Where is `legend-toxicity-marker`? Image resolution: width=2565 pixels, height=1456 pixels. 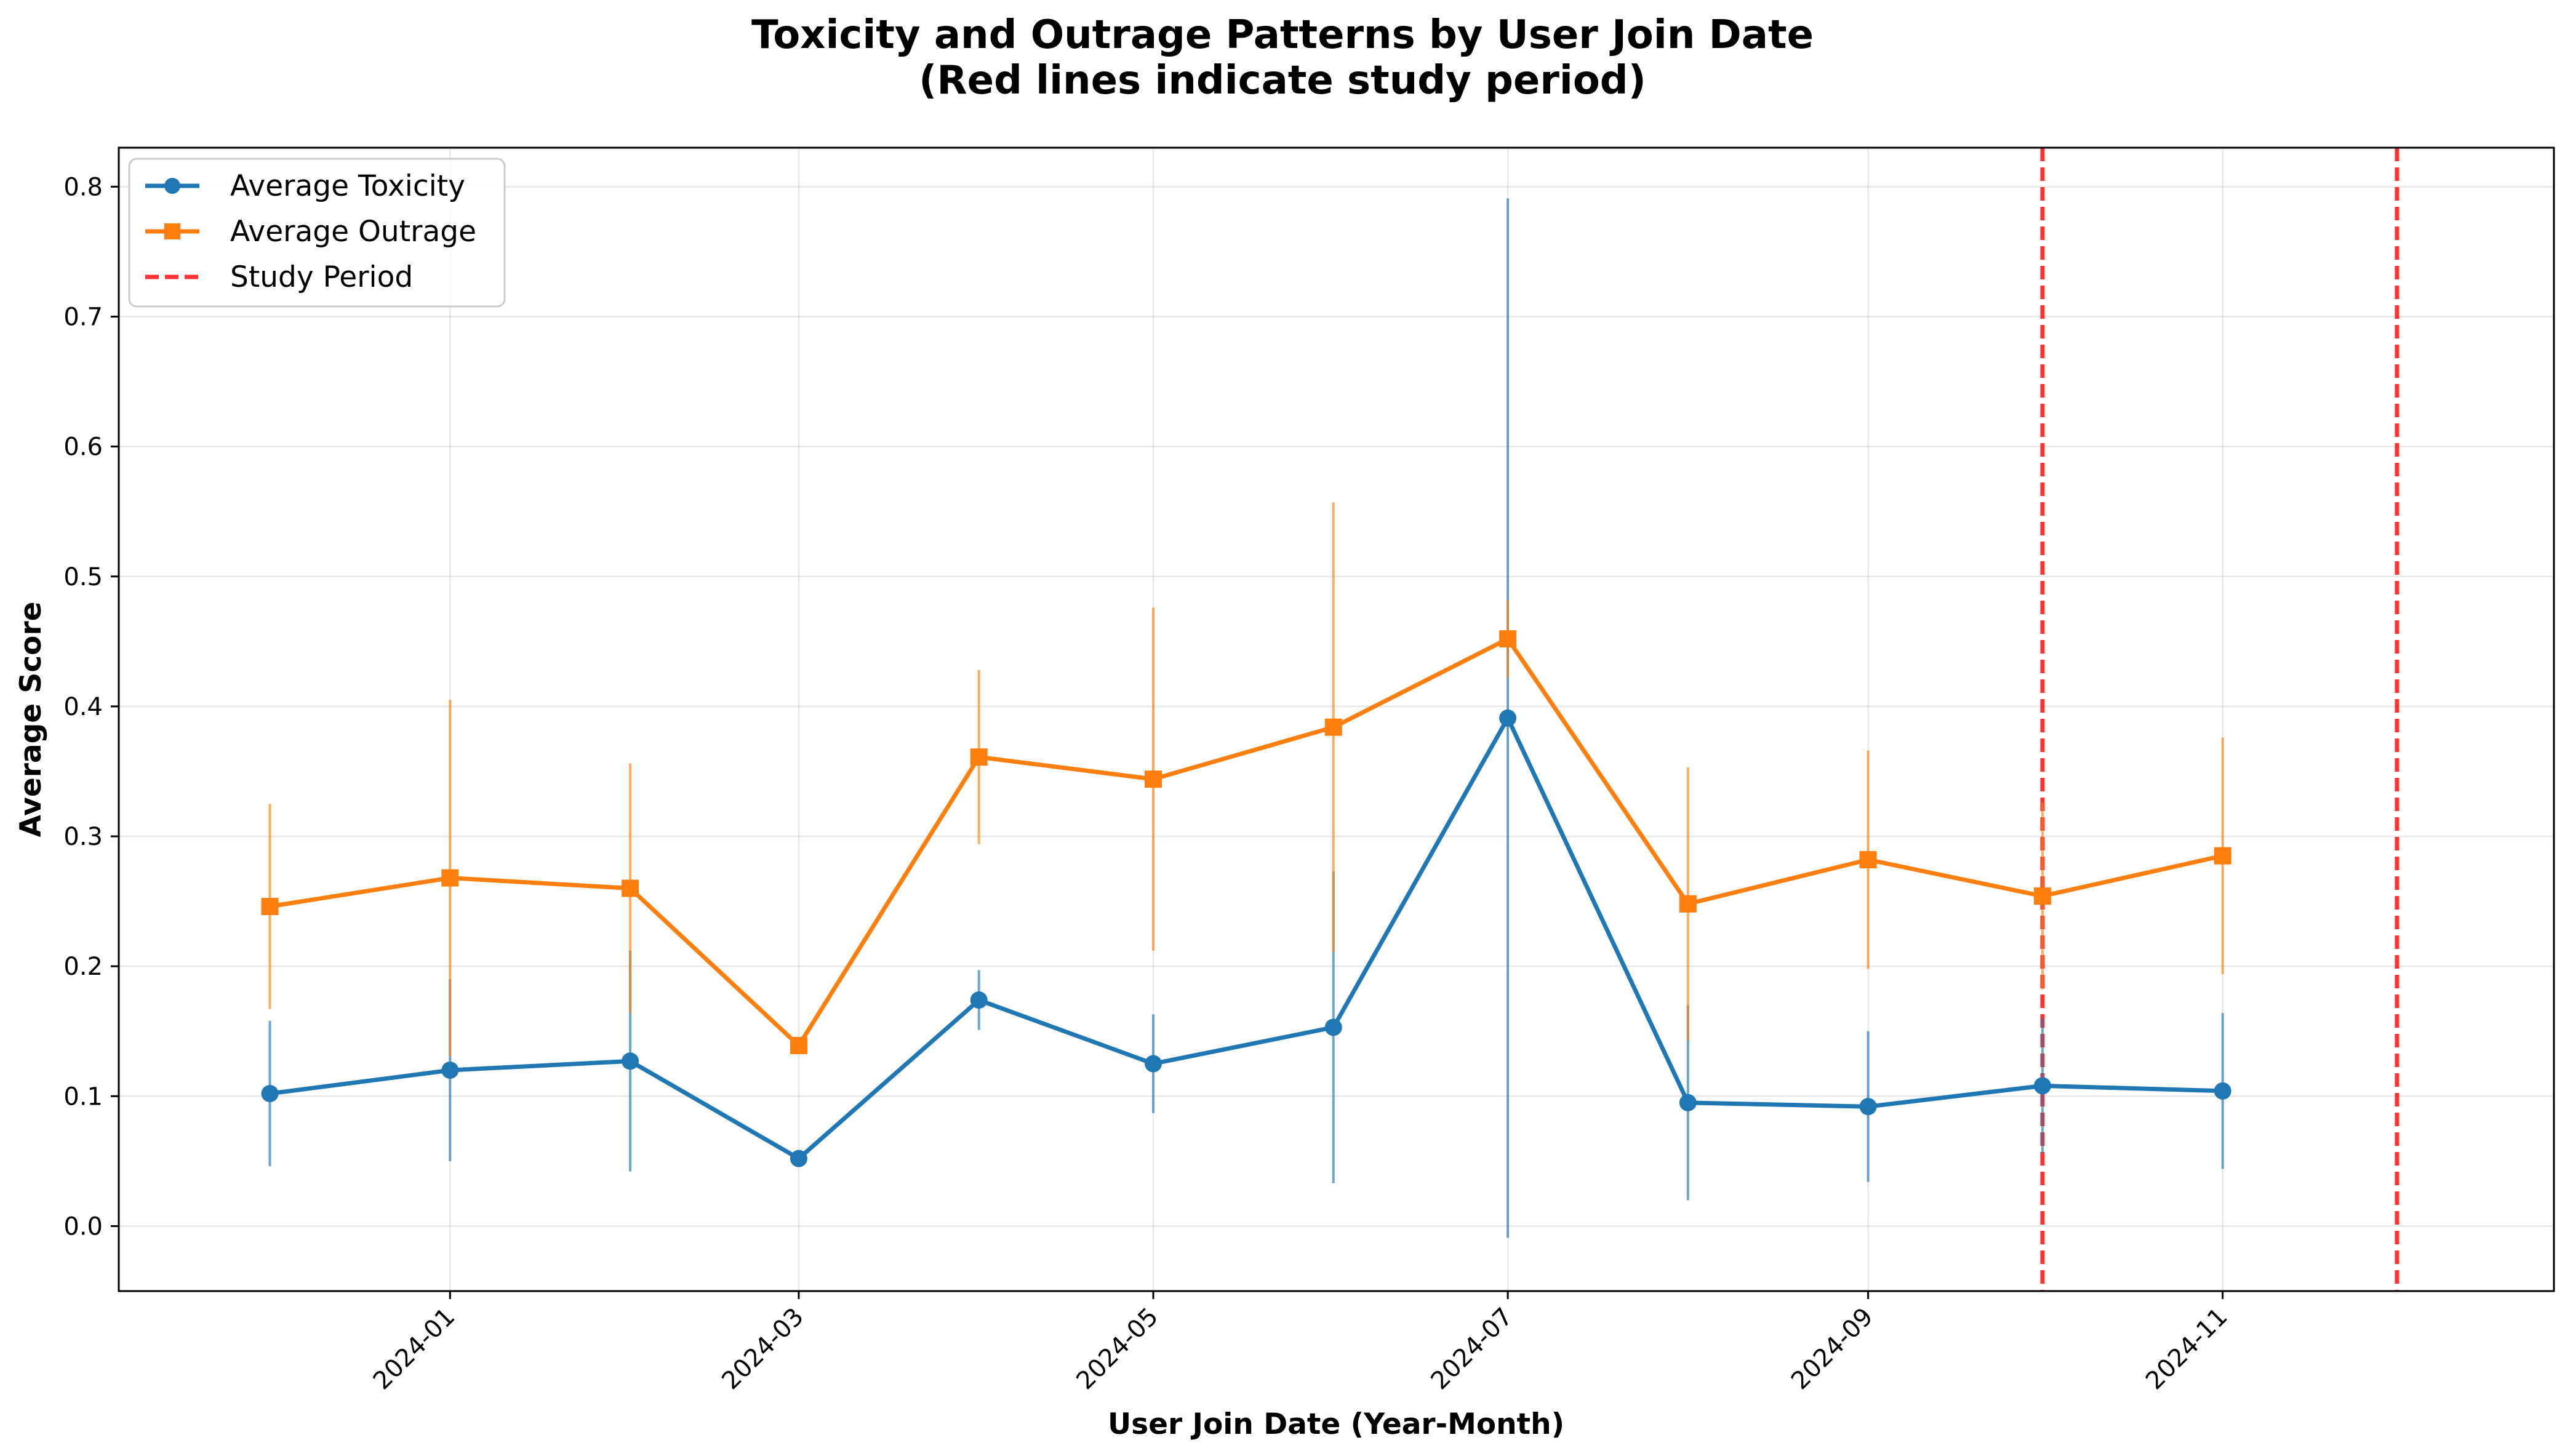
legend-toxicity-marker is located at coordinates (172, 186).